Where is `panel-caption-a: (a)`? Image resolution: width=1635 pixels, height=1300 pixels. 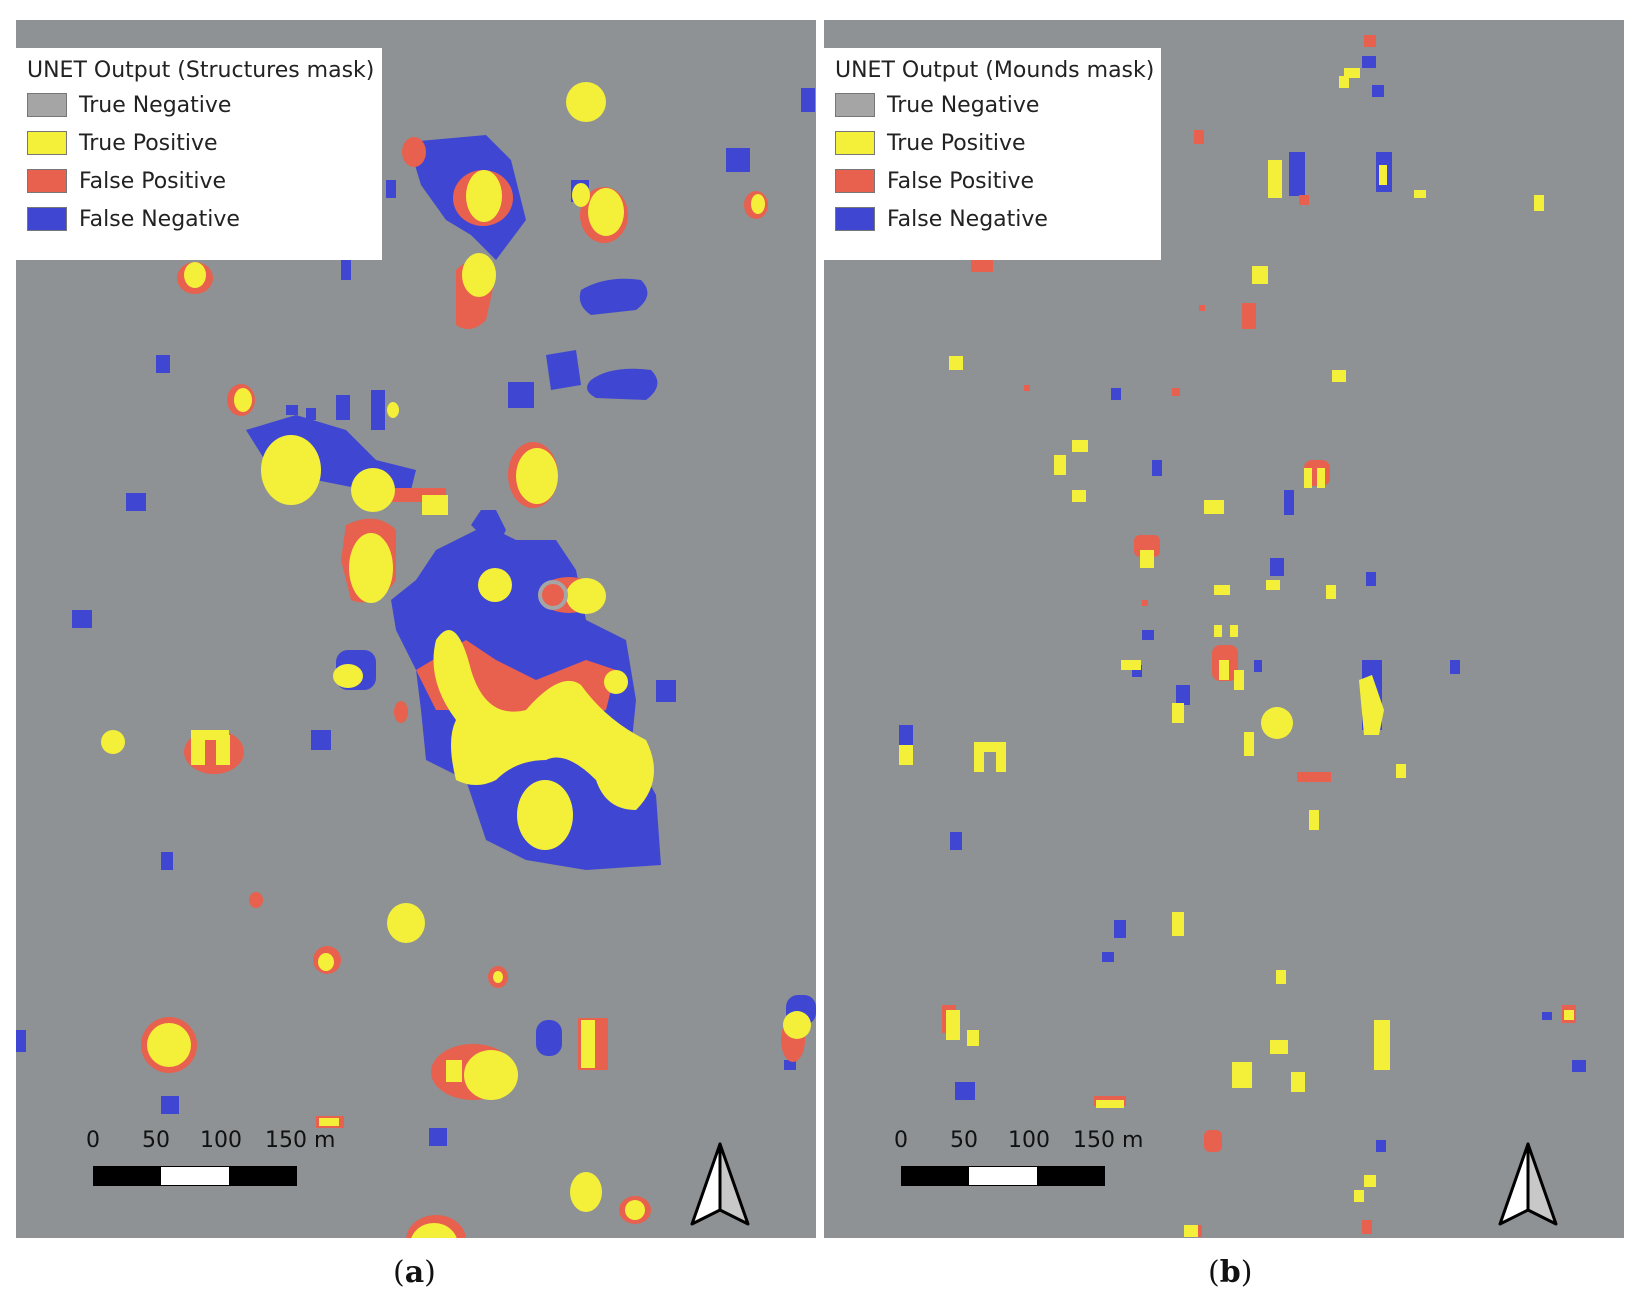 panel-caption-a: (a) is located at coordinates (414, 1272).